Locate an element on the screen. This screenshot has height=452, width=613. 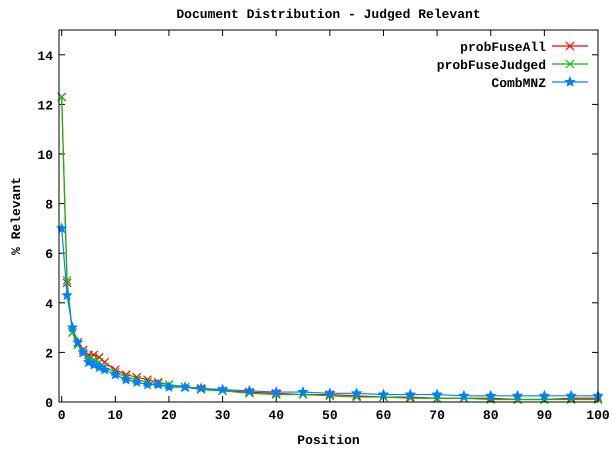
y-axis-title: % Relevant is located at coordinates (16, 216).